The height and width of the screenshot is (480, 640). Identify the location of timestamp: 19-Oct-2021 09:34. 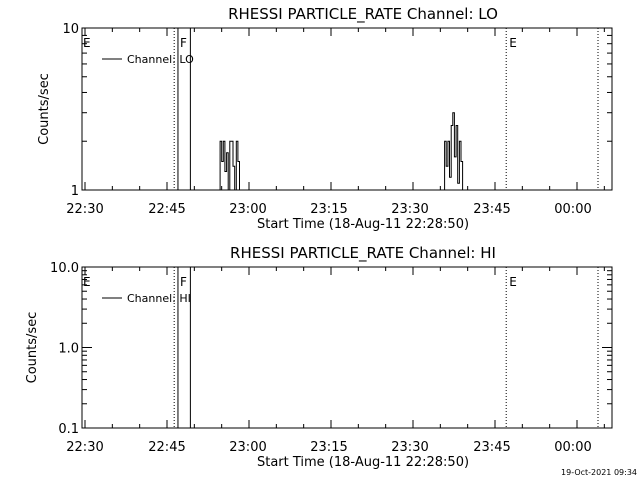
(599, 472).